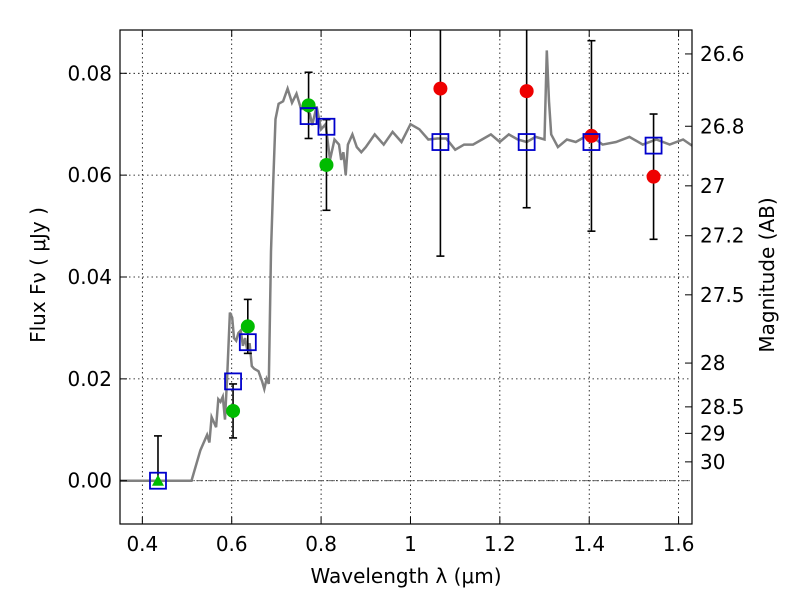 The image size is (800, 600). What do you see at coordinates (722, 258) in the screenshot?
I see `y2-tick-labels: 26.6 26.8 27 27.2 27.5 28 28.529 30` at bounding box center [722, 258].